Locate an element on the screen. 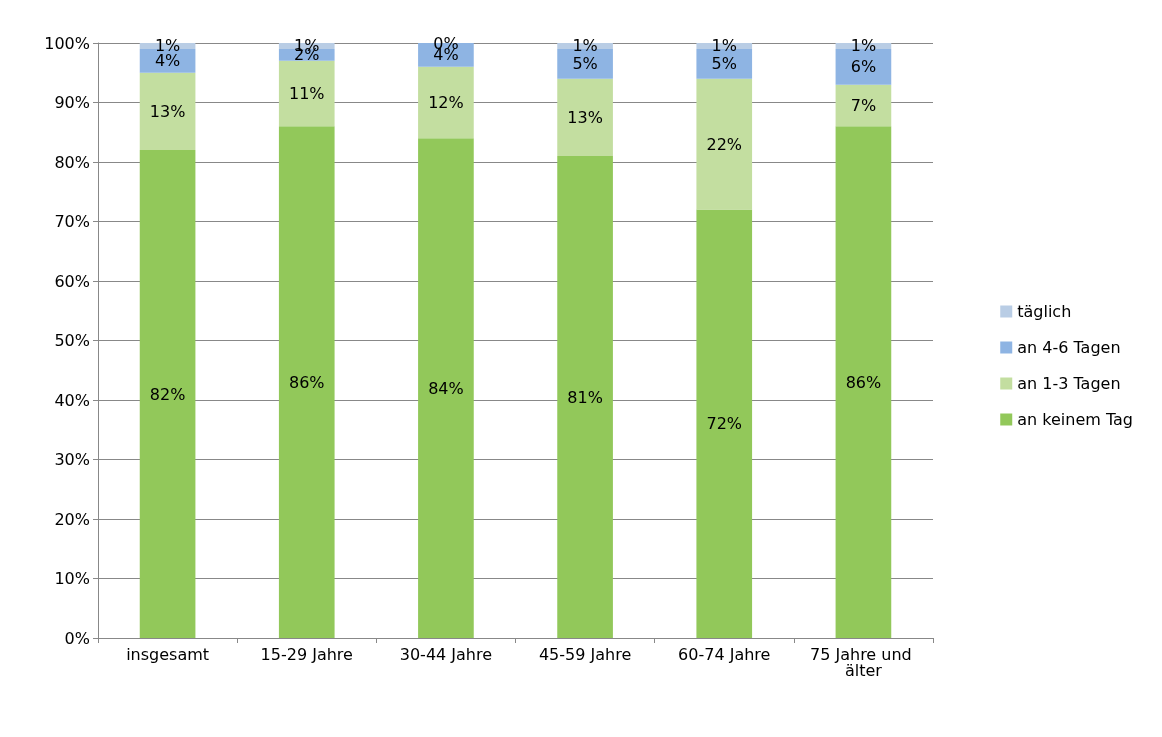 The height and width of the screenshot is (737, 1162). legend-label: an 4-6 Tagen is located at coordinates (1069, 347).